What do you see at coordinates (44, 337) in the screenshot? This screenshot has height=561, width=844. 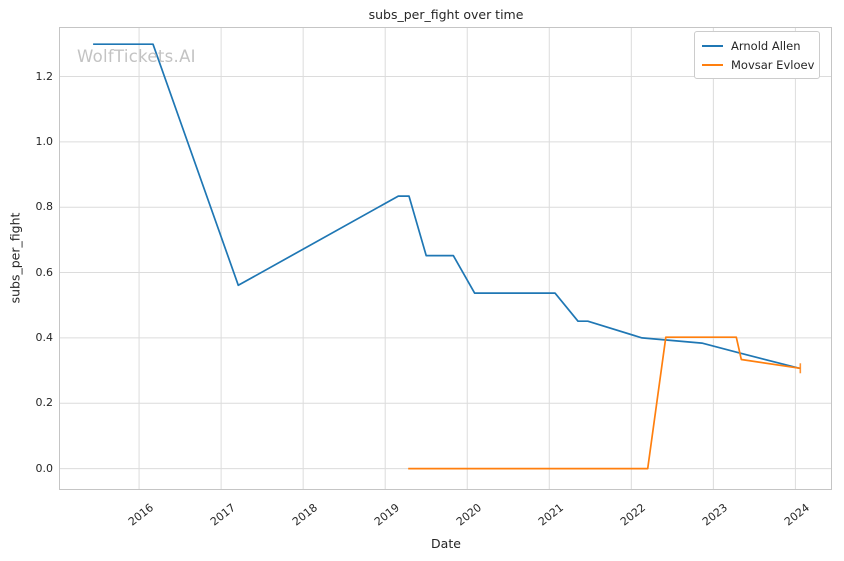 I see `y-tick-label: 0.4` at bounding box center [44, 337].